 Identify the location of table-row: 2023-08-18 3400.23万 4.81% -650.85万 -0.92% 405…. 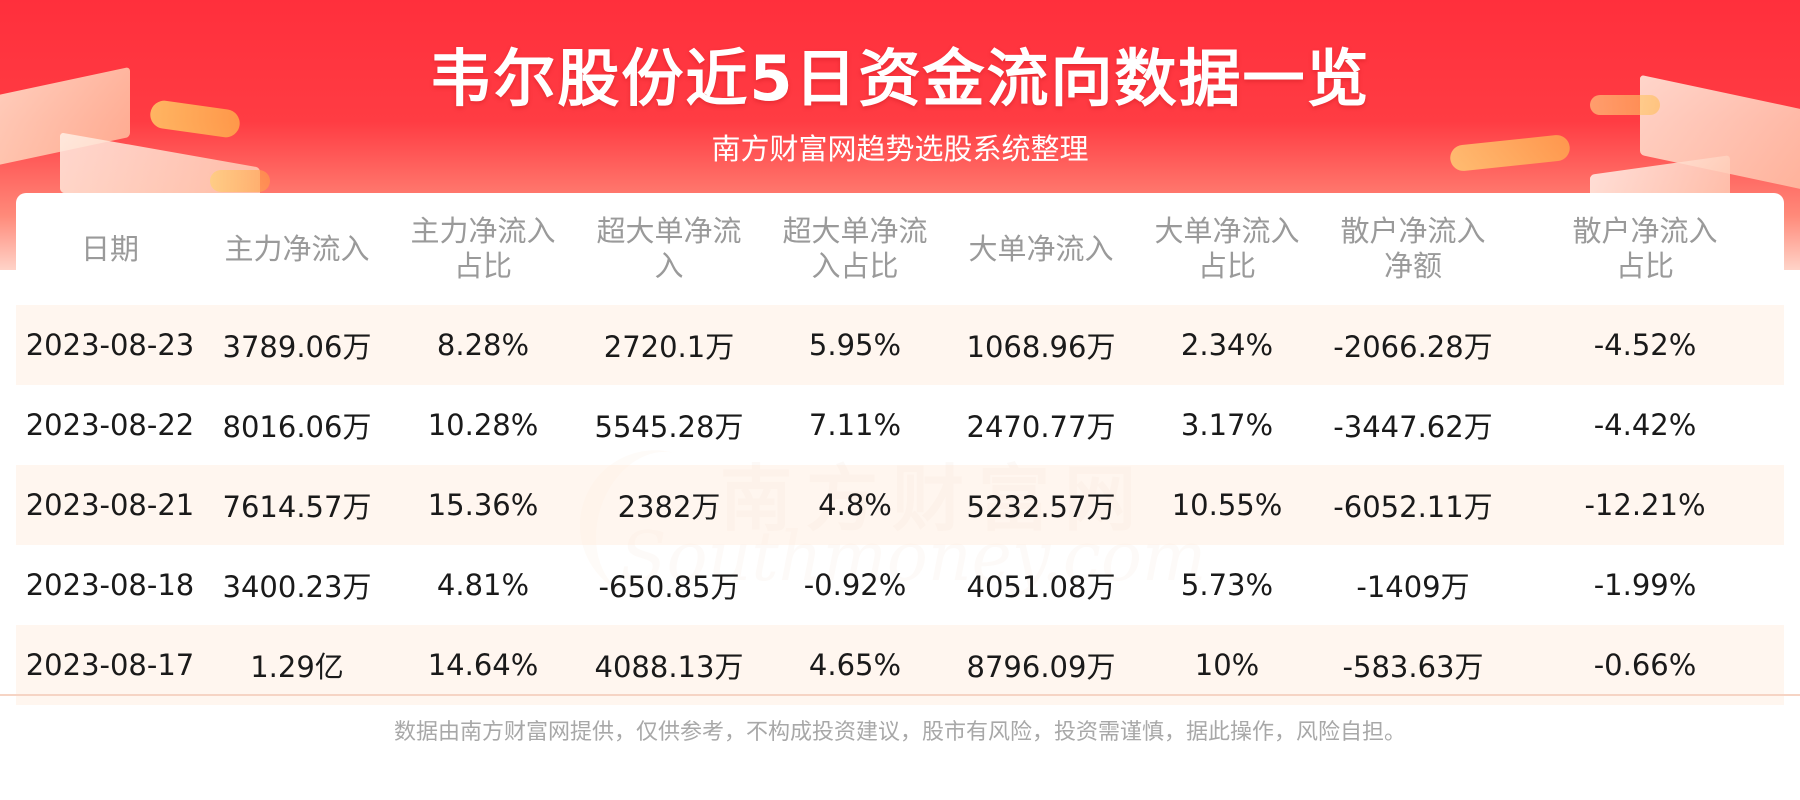
(900, 585).